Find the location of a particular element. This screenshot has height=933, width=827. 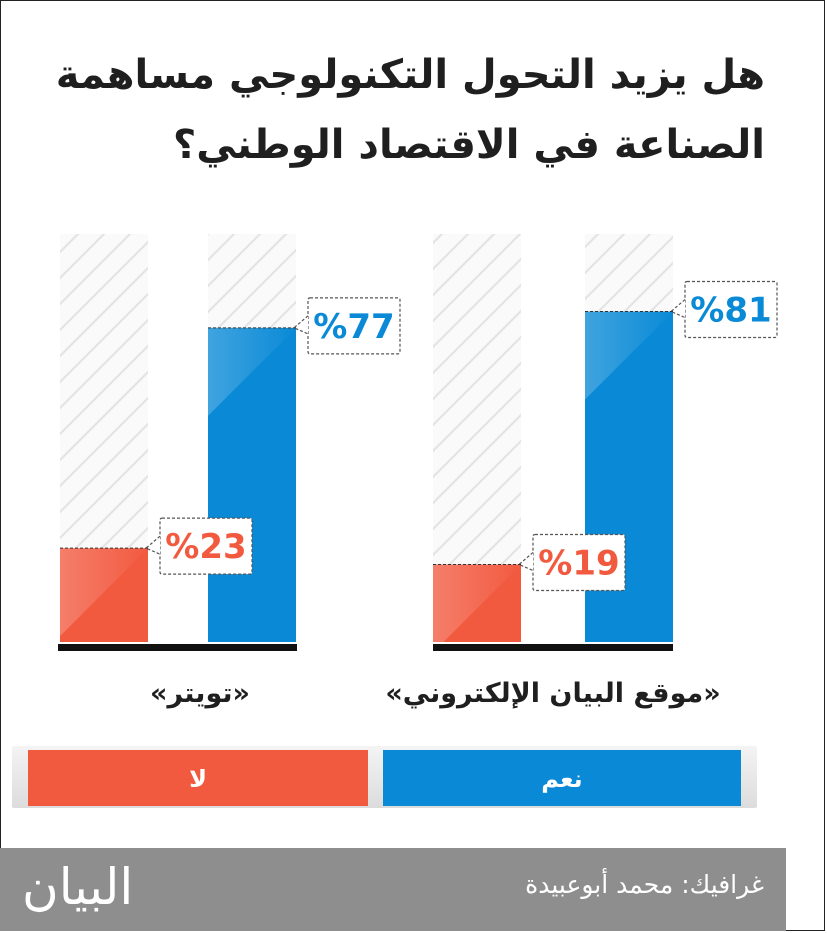

legend-label-yes: نعم is located at coordinates (561, 779).